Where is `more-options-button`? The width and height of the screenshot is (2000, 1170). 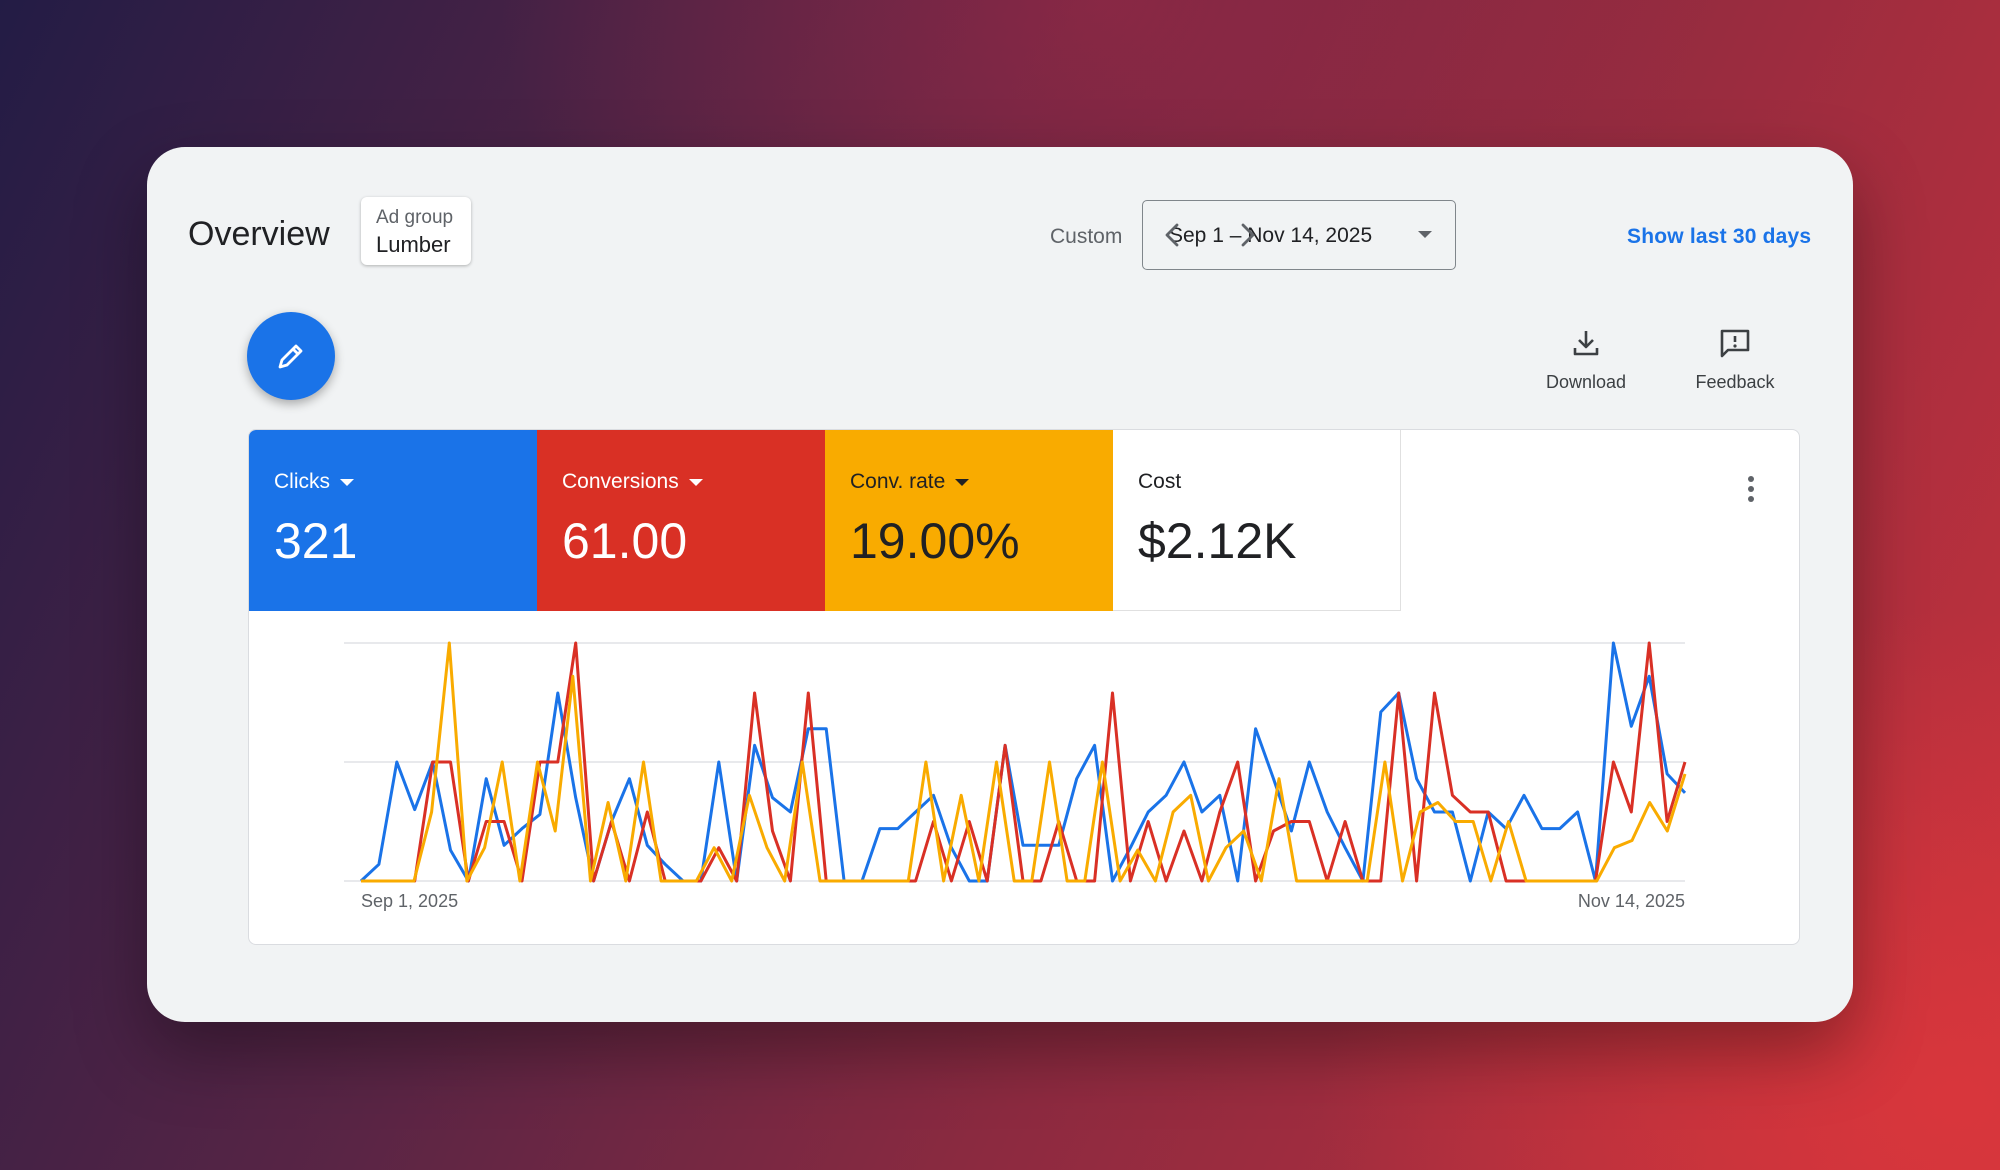
more-options-button is located at coordinates (1751, 489).